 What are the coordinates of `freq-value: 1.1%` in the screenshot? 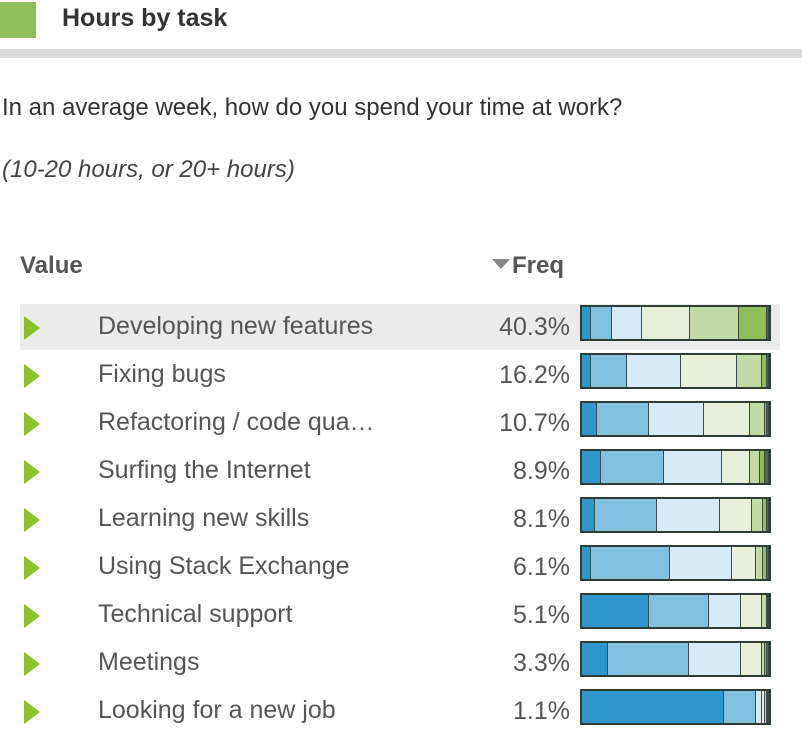 It's located at (541, 711).